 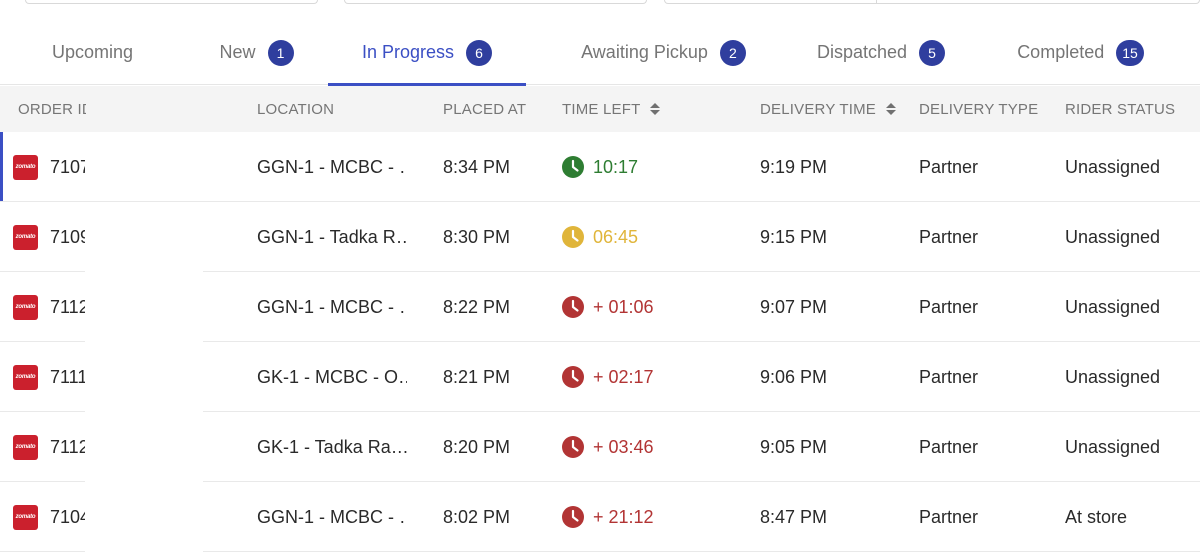 What do you see at coordinates (616, 166) in the screenshot?
I see `time-left-value: 10:17` at bounding box center [616, 166].